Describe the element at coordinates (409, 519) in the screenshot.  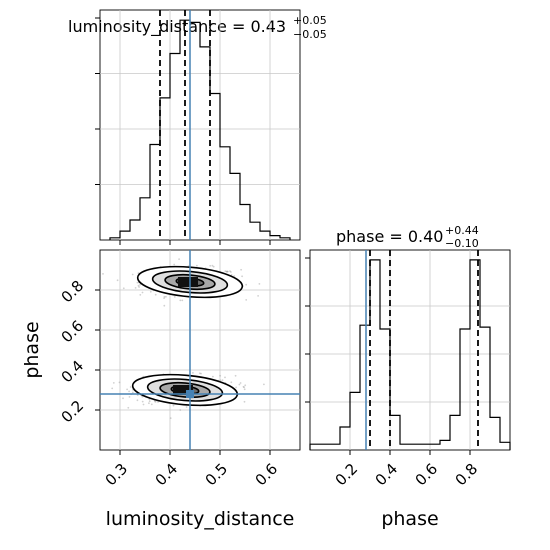
I see `x-axis-label-phase: phase` at that location.